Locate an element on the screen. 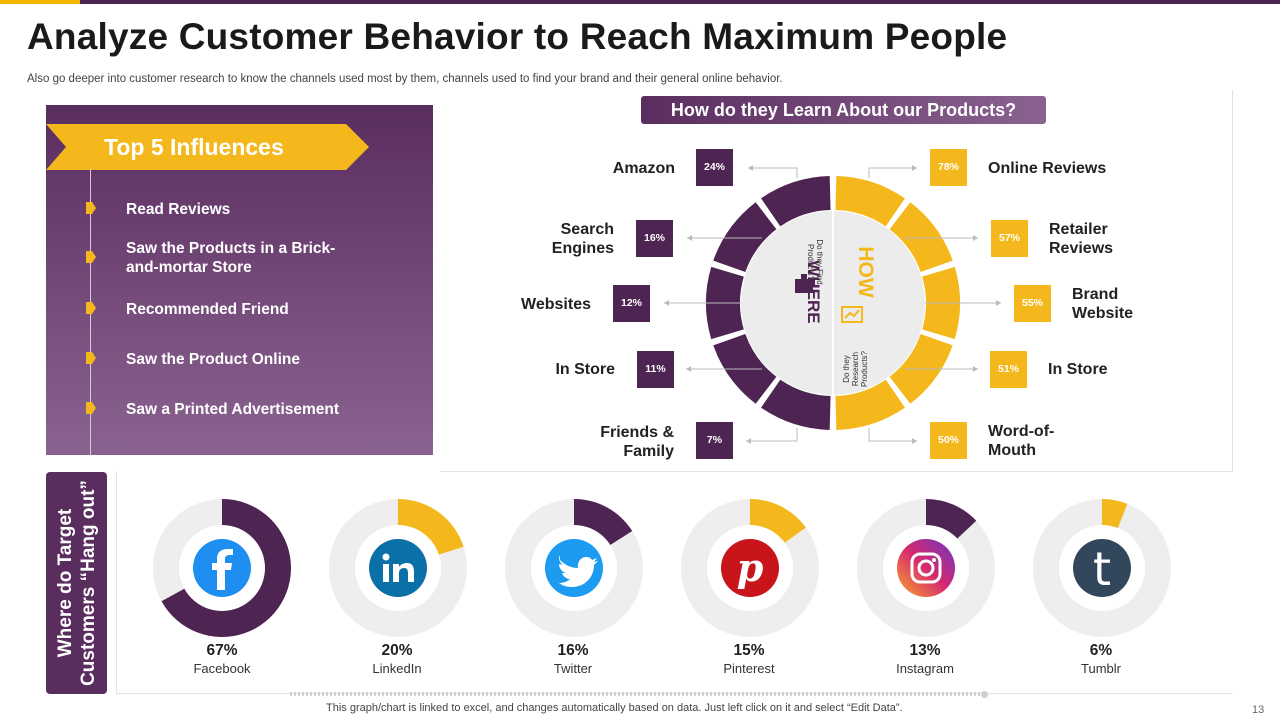  how-label-brand-website: Brand Website is located at coordinates (1103, 304).